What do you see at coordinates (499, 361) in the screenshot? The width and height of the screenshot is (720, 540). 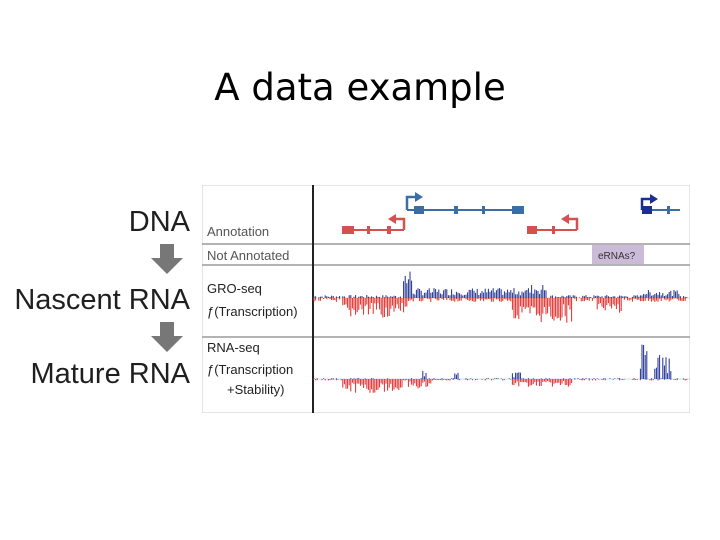 I see `rna-seq-plus-track` at bounding box center [499, 361].